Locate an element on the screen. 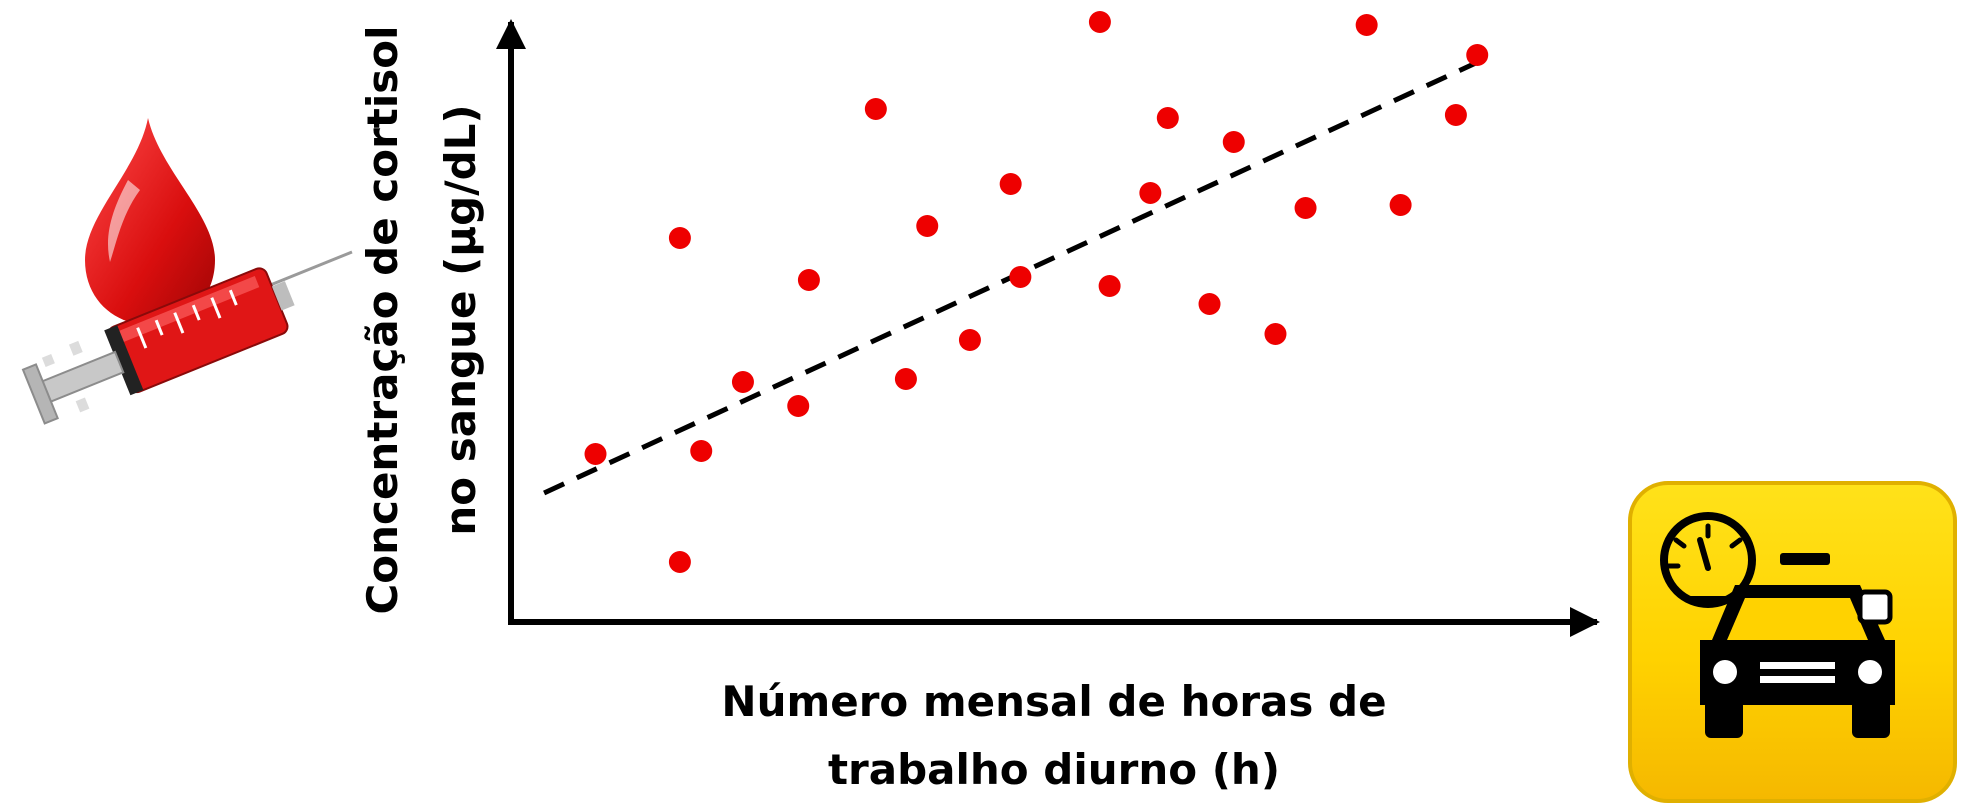 This screenshot has height=810, width=1961. taxi-wheel-right is located at coordinates (1871, 719).